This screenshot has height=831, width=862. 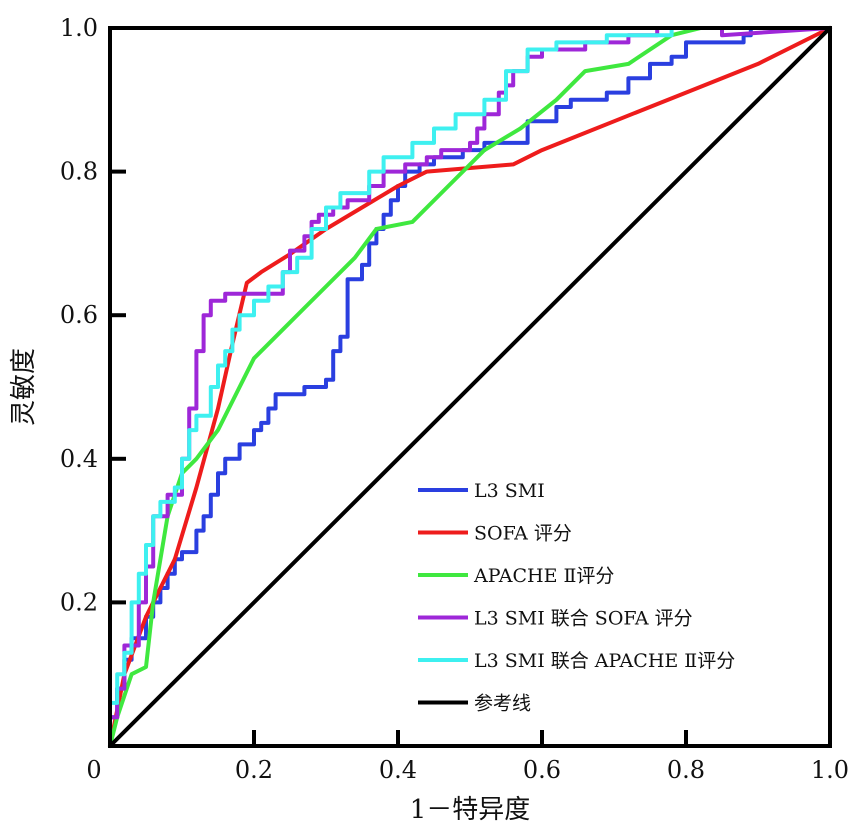 I want to click on legend-label-0: L3 SMI, so click(x=509, y=491).